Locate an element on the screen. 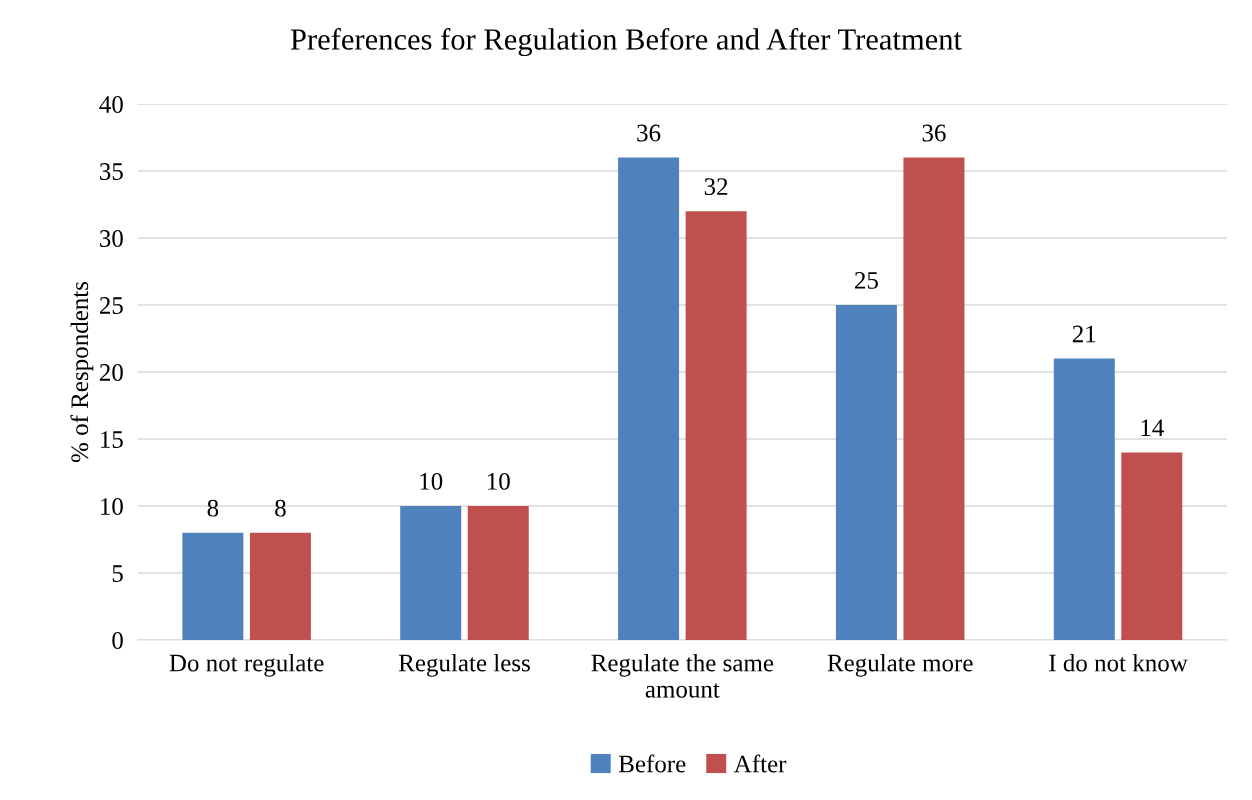  y-axis-title: % of Respondents is located at coordinates (82, 372).